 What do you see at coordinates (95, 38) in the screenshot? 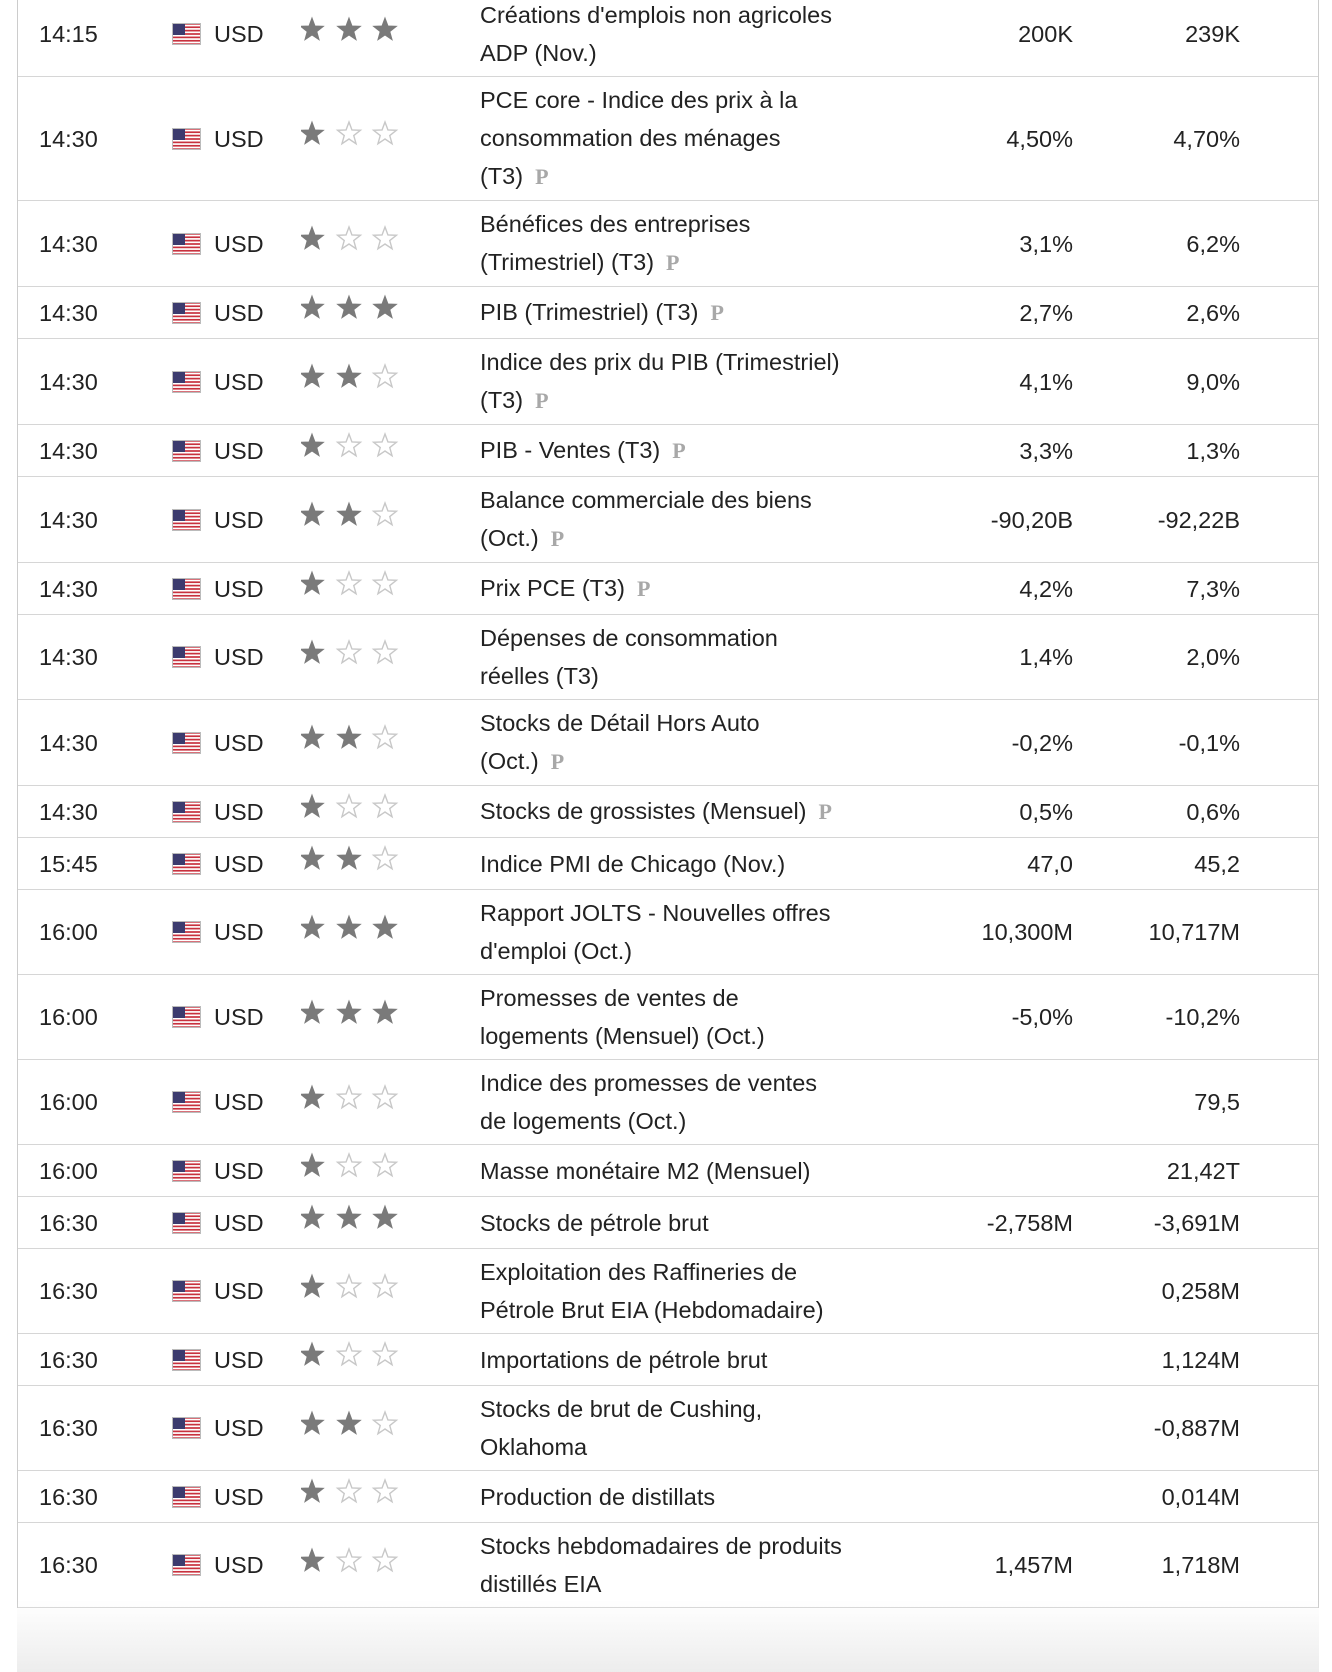
I see `time-cell: 14:15` at bounding box center [95, 38].